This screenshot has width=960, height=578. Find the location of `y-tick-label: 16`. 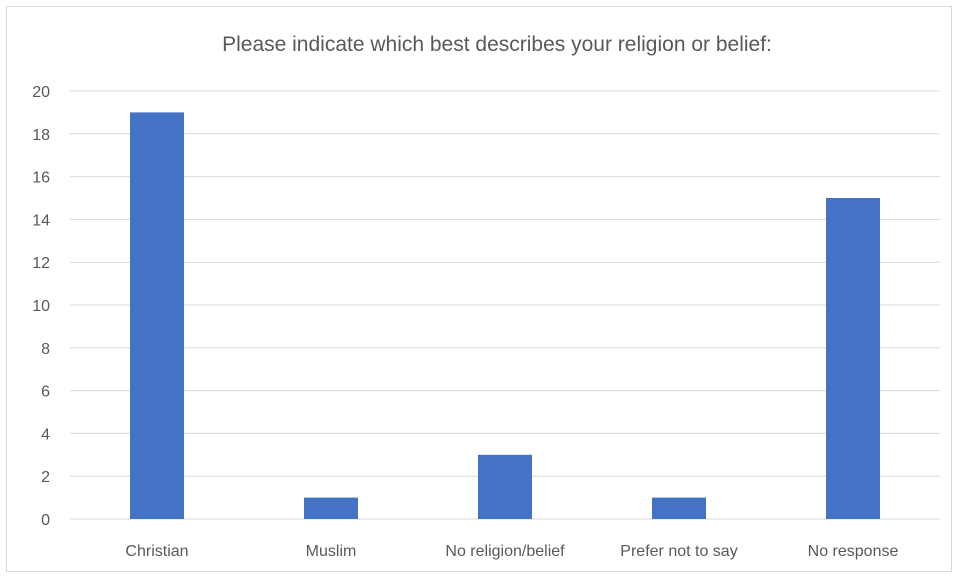

y-tick-label: 16 is located at coordinates (41, 178).